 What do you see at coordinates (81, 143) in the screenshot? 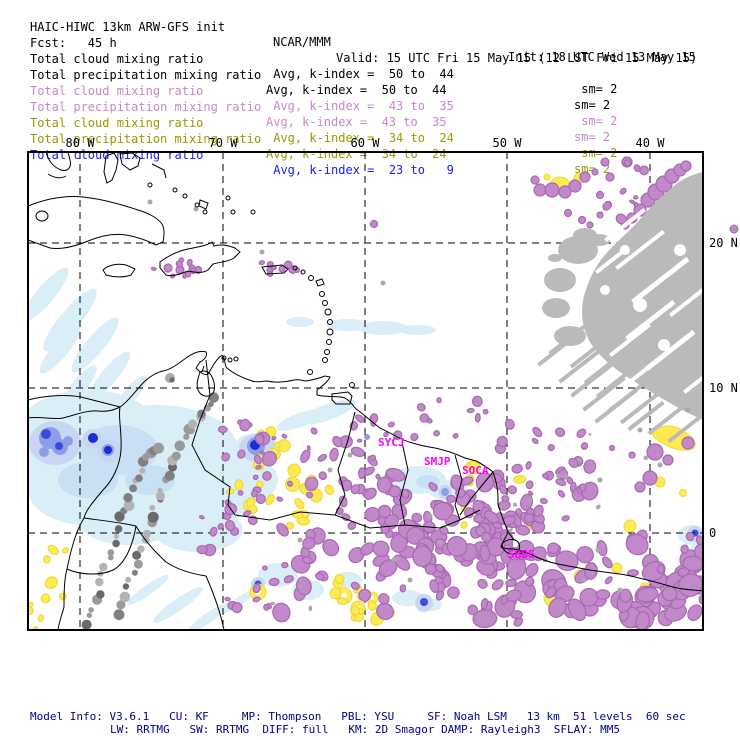
I see `lon-label: 80 W` at bounding box center [81, 143].